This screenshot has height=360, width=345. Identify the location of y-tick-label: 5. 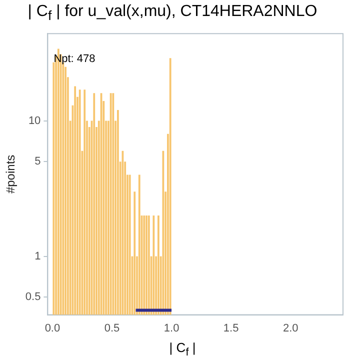
(37, 162).